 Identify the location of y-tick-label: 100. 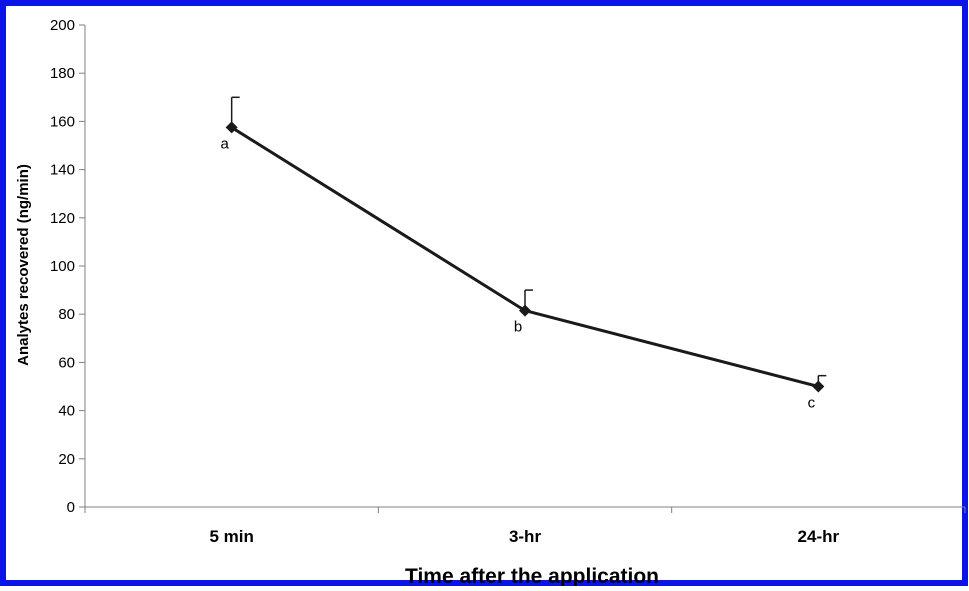
(62, 266).